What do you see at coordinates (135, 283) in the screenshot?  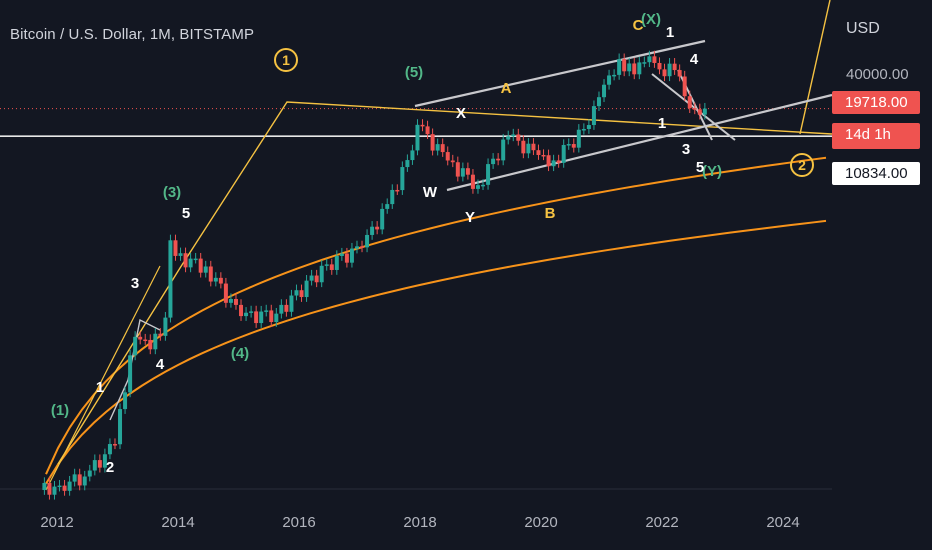 I see `wave-label: 3` at bounding box center [135, 283].